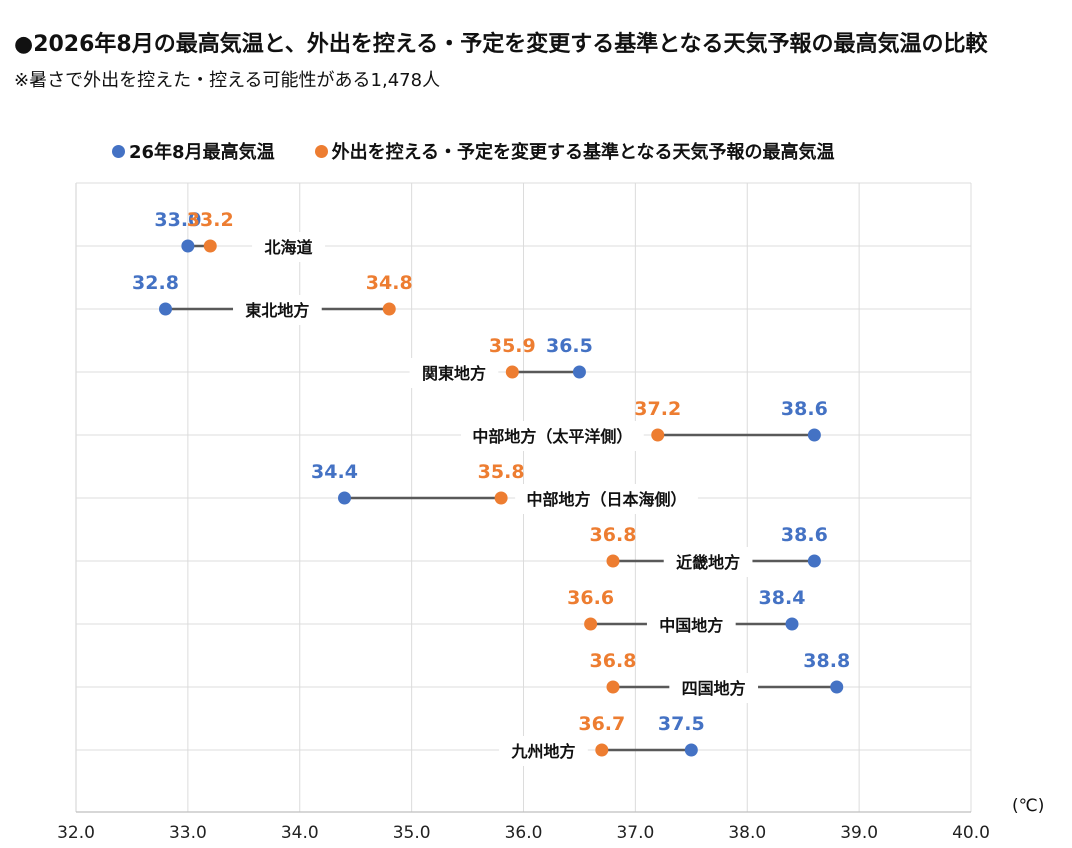  I want to click on legend-marker-actual, so click(118, 151).